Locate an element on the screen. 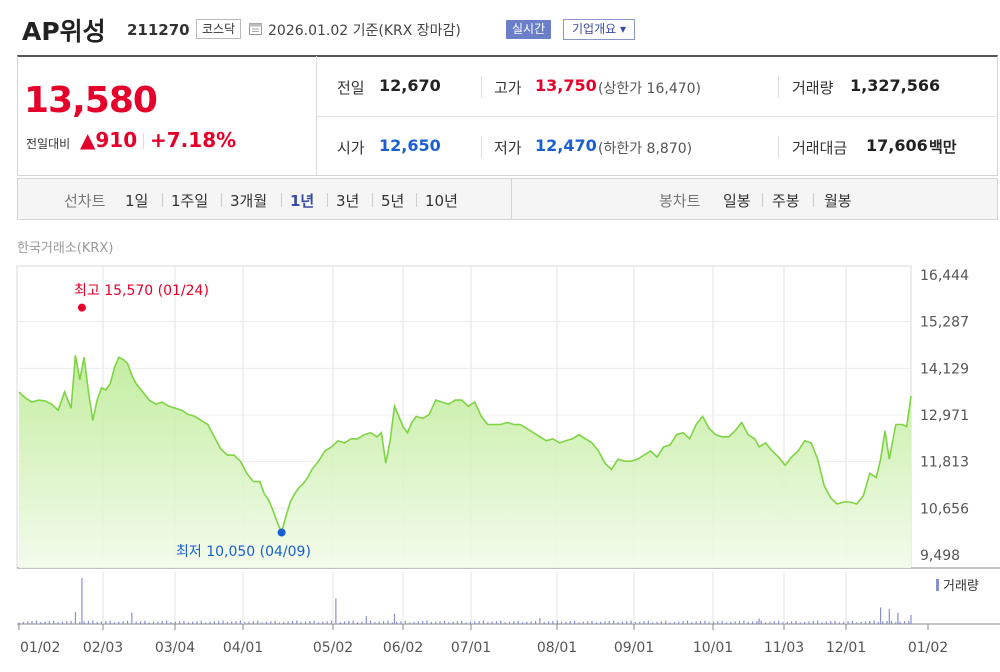  stock-code: 211270 is located at coordinates (158, 30).